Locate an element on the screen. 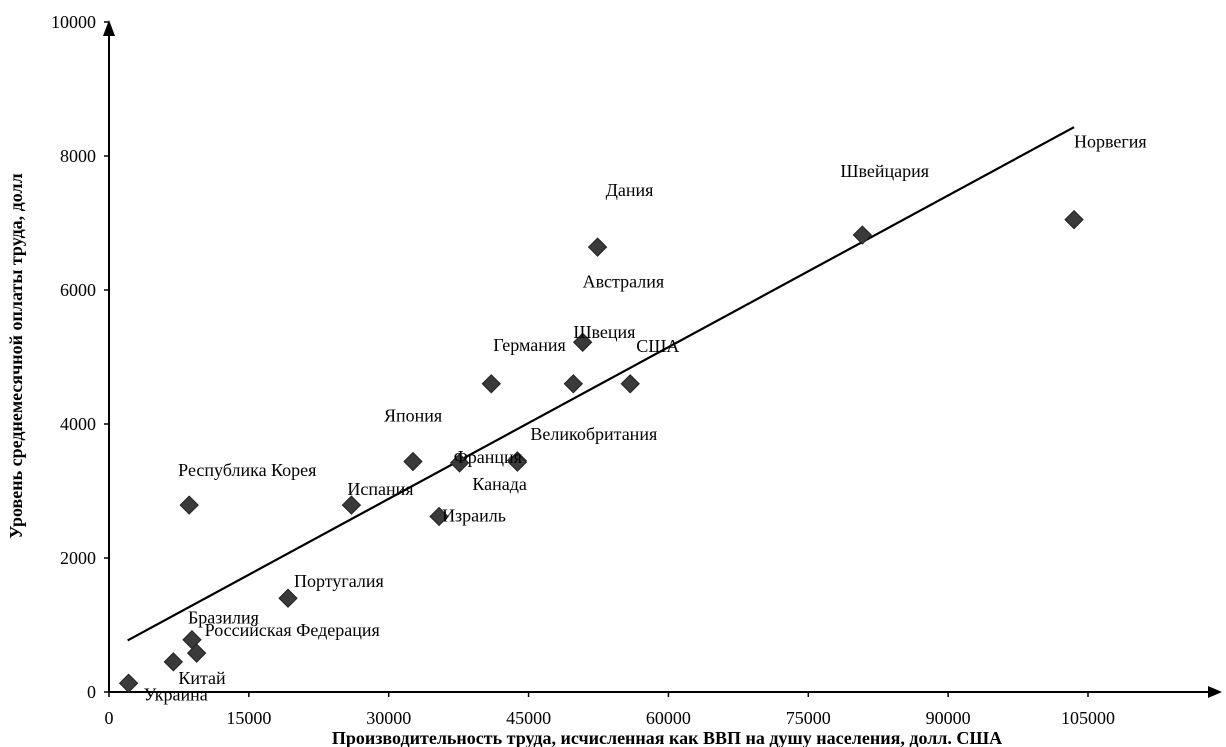  point-label: Швеция is located at coordinates (604, 332).